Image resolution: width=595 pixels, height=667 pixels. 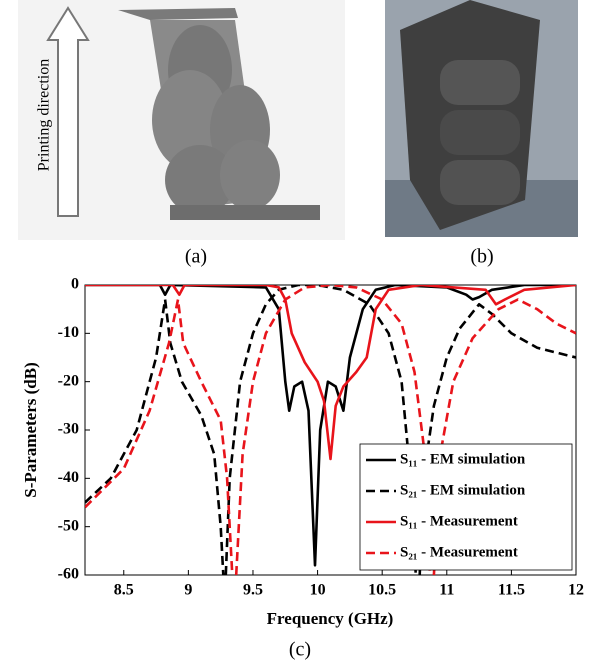 I want to click on photo-image, so click(x=481, y=118).